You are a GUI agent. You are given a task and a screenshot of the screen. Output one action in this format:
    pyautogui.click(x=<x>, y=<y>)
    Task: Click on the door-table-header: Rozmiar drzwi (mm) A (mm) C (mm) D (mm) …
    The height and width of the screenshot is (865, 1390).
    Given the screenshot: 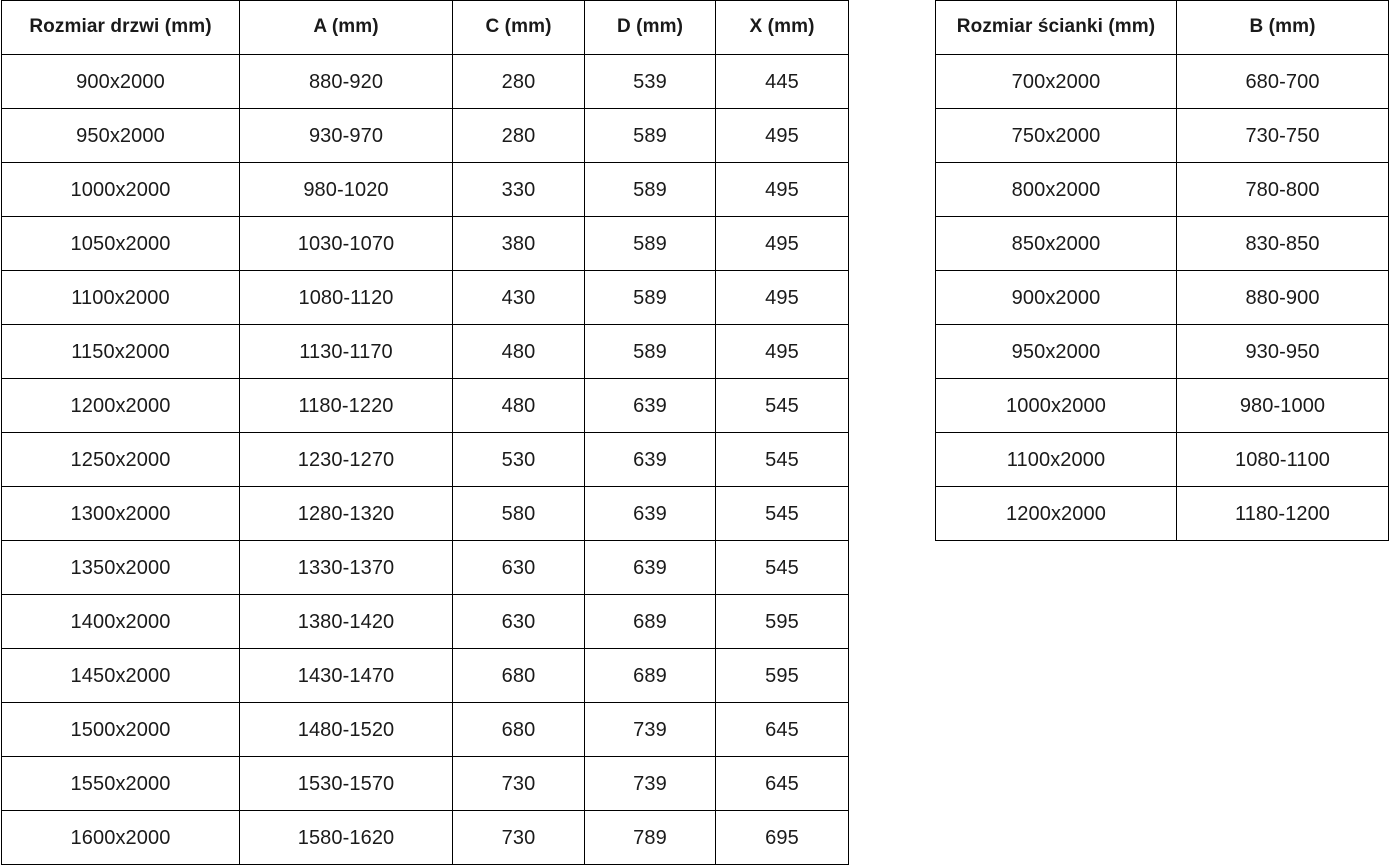 What is the action you would take?
    pyautogui.click(x=425, y=27)
    